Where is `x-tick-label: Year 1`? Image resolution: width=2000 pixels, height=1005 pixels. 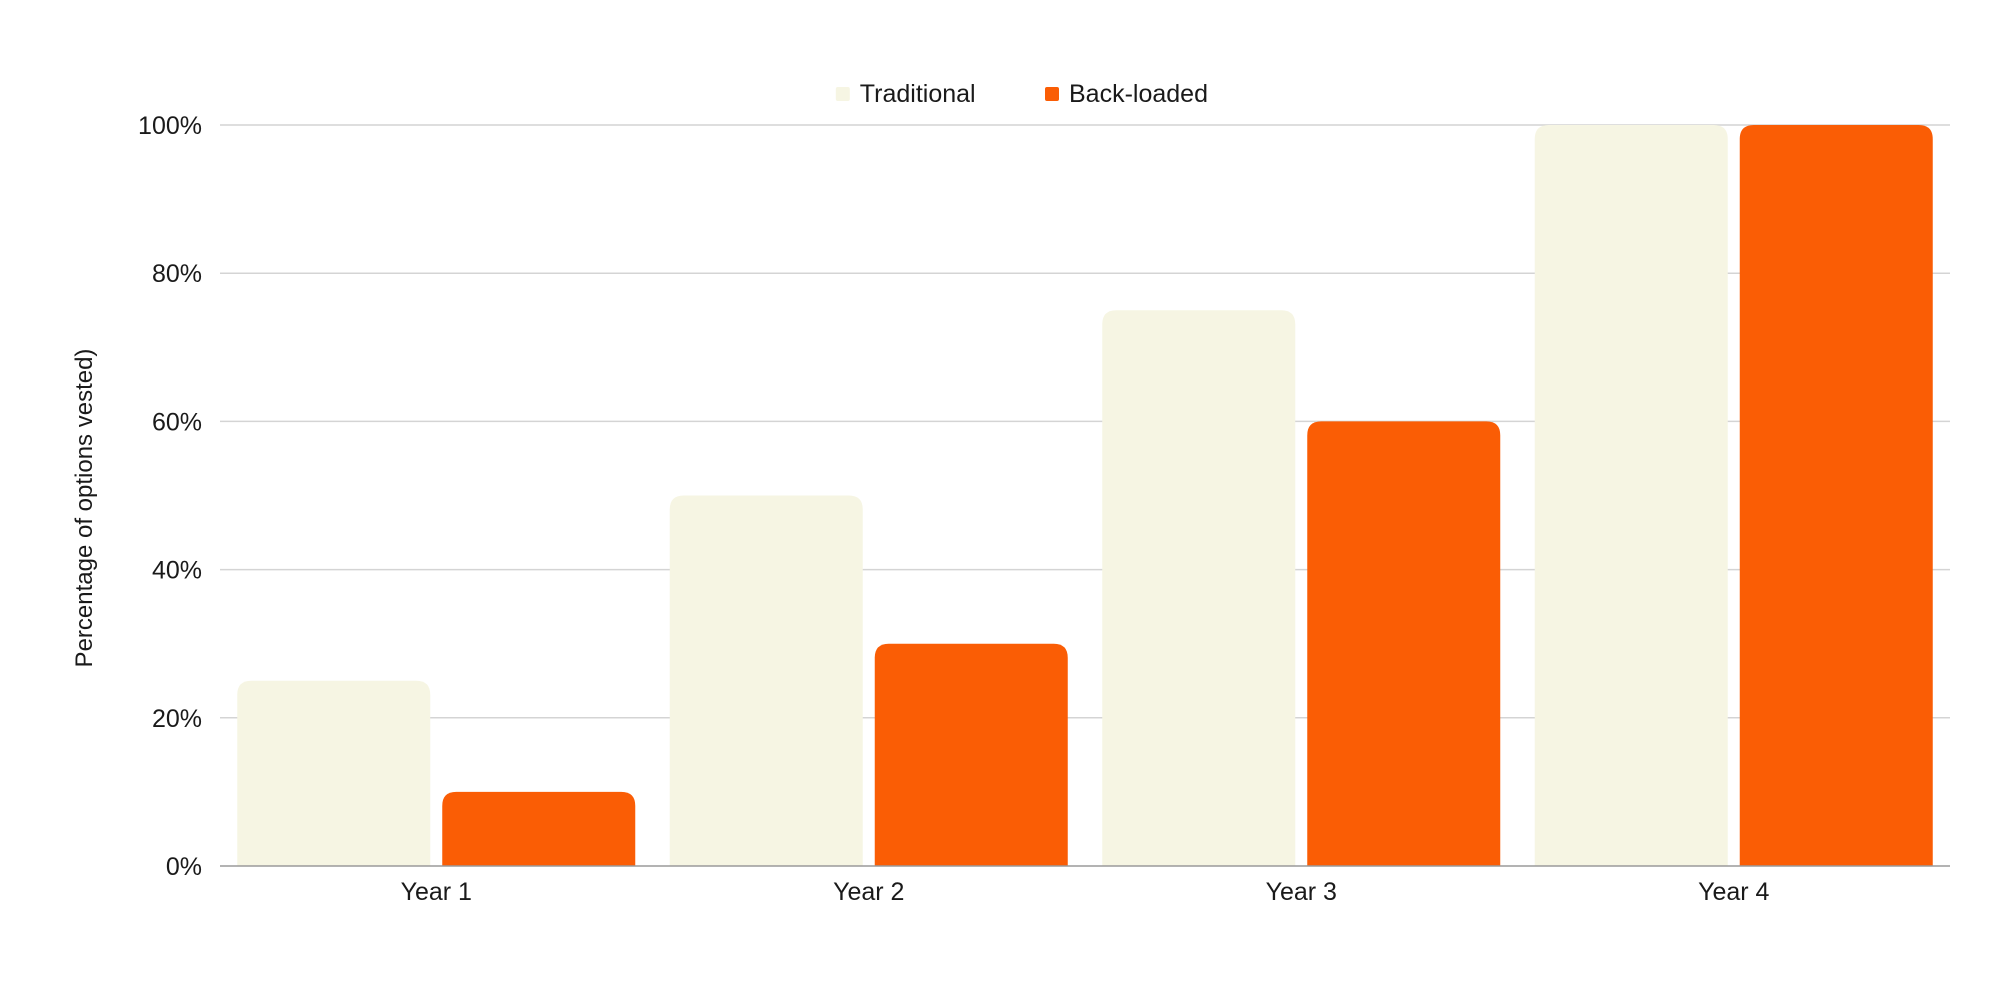
x-tick-label: Year 1 is located at coordinates (436, 892).